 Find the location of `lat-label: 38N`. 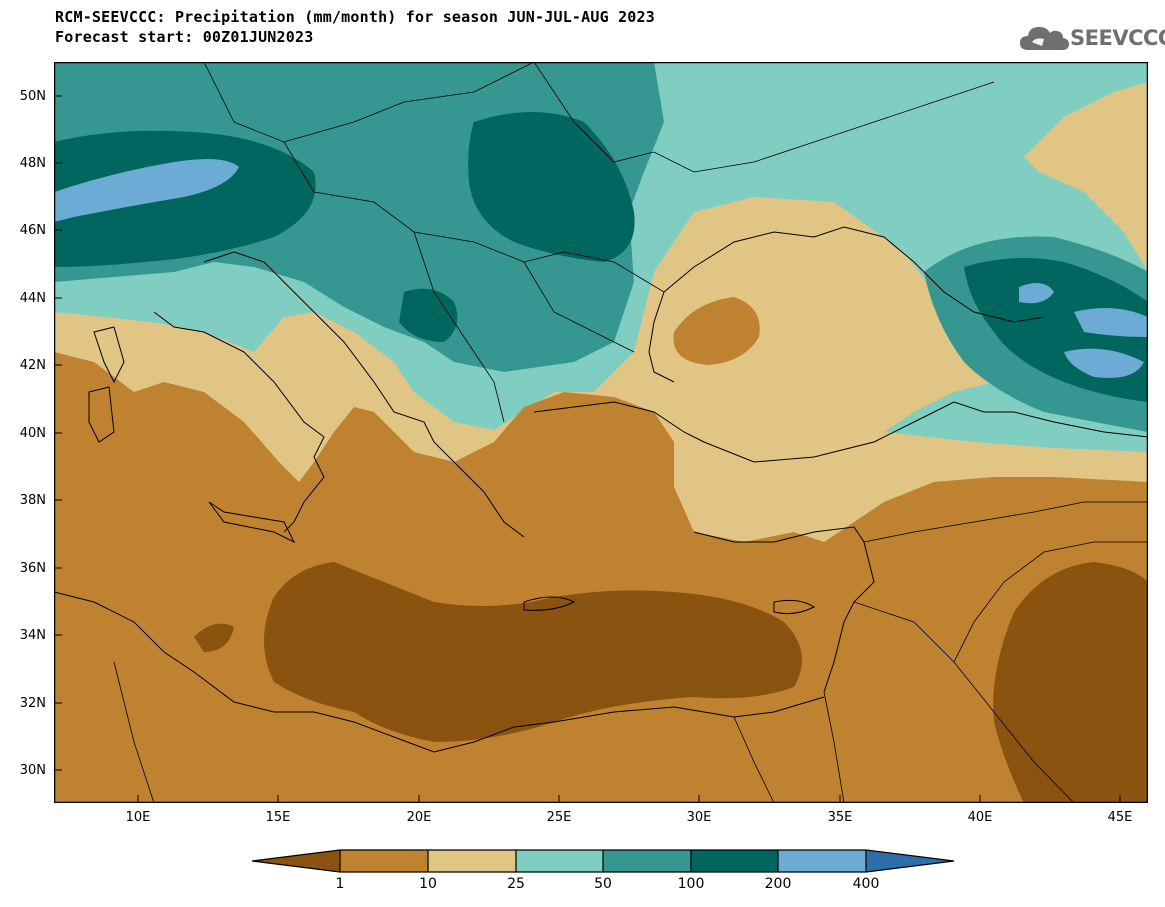

lat-label: 38N is located at coordinates (32, 500).